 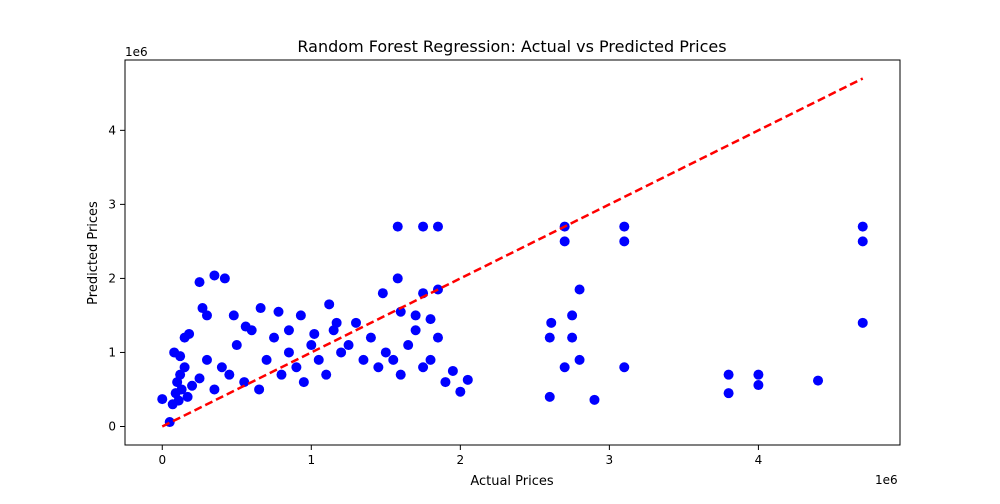 I want to click on x-tick-label: 1, so click(x=311, y=460).